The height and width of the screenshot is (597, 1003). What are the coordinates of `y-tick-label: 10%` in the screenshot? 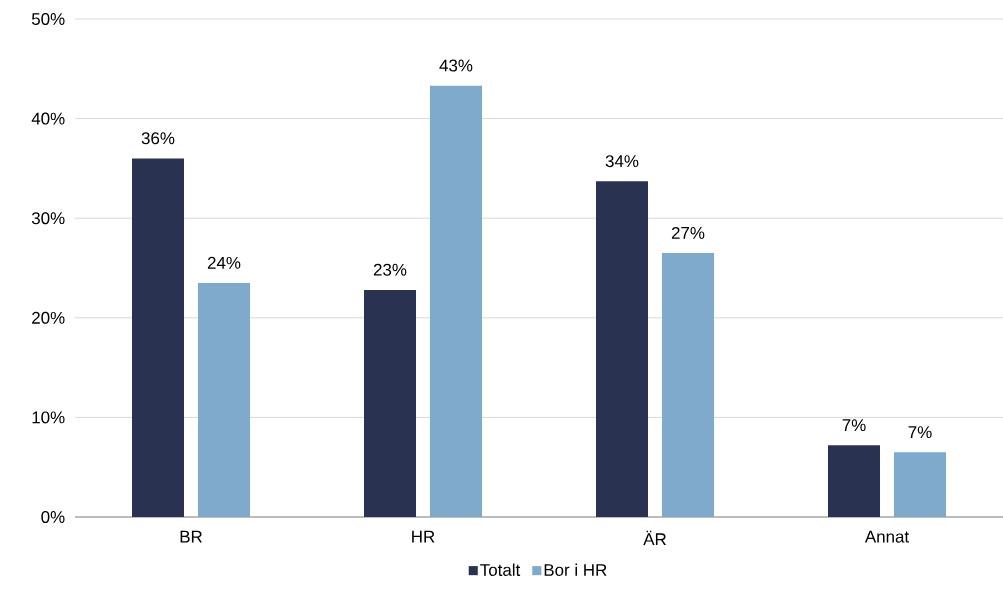 It's located at (48, 417).